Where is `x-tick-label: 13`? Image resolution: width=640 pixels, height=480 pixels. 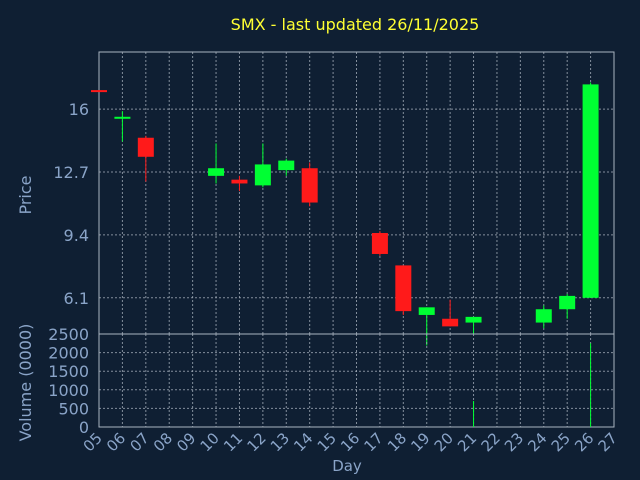
x-tick-label: 13 is located at coordinates (280, 442).